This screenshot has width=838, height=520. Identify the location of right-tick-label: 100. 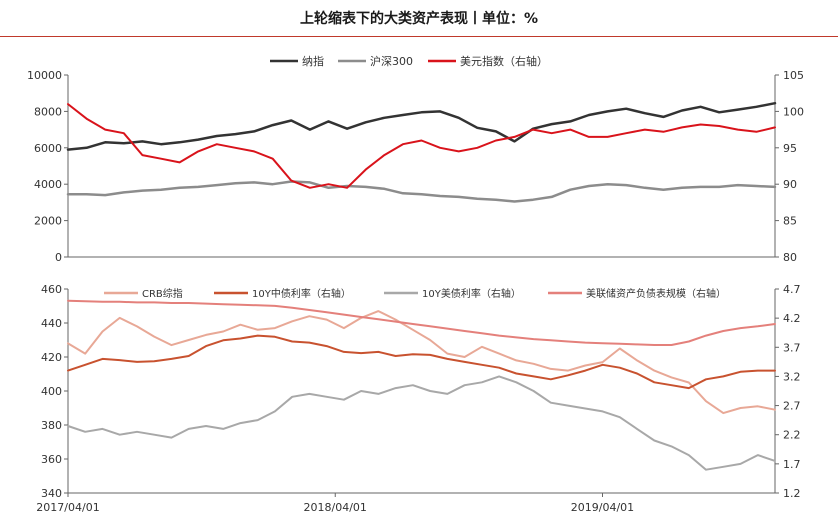
(793, 111).